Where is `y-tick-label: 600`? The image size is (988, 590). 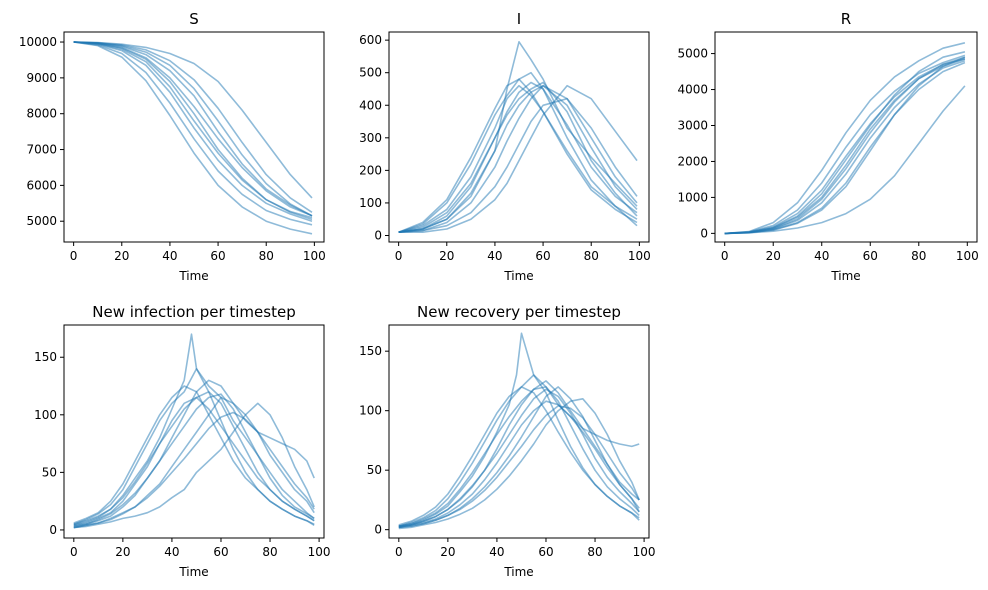
y-tick-label: 600 is located at coordinates (370, 40).